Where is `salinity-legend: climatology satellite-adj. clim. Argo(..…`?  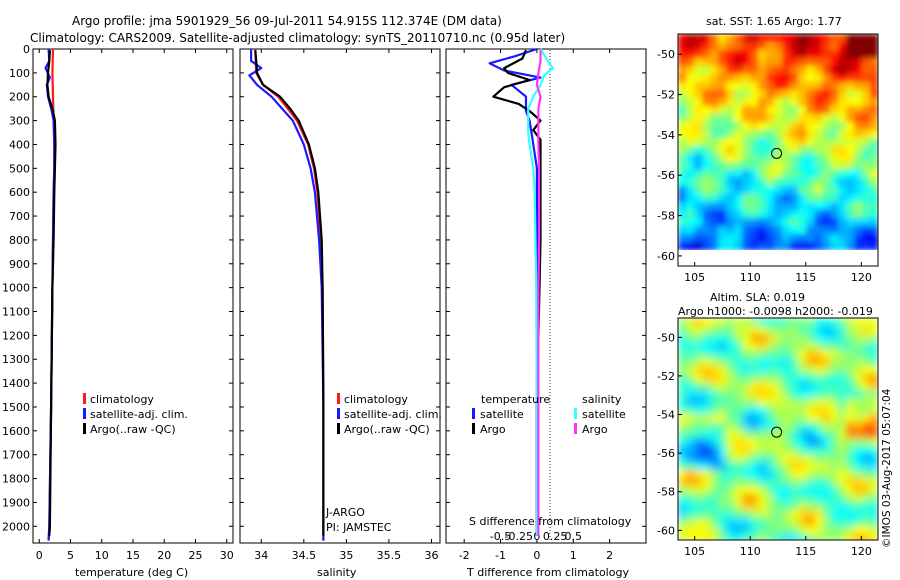 salinity-legend: climatology satellite-adj. clim. Argo(..… is located at coordinates (389, 414).